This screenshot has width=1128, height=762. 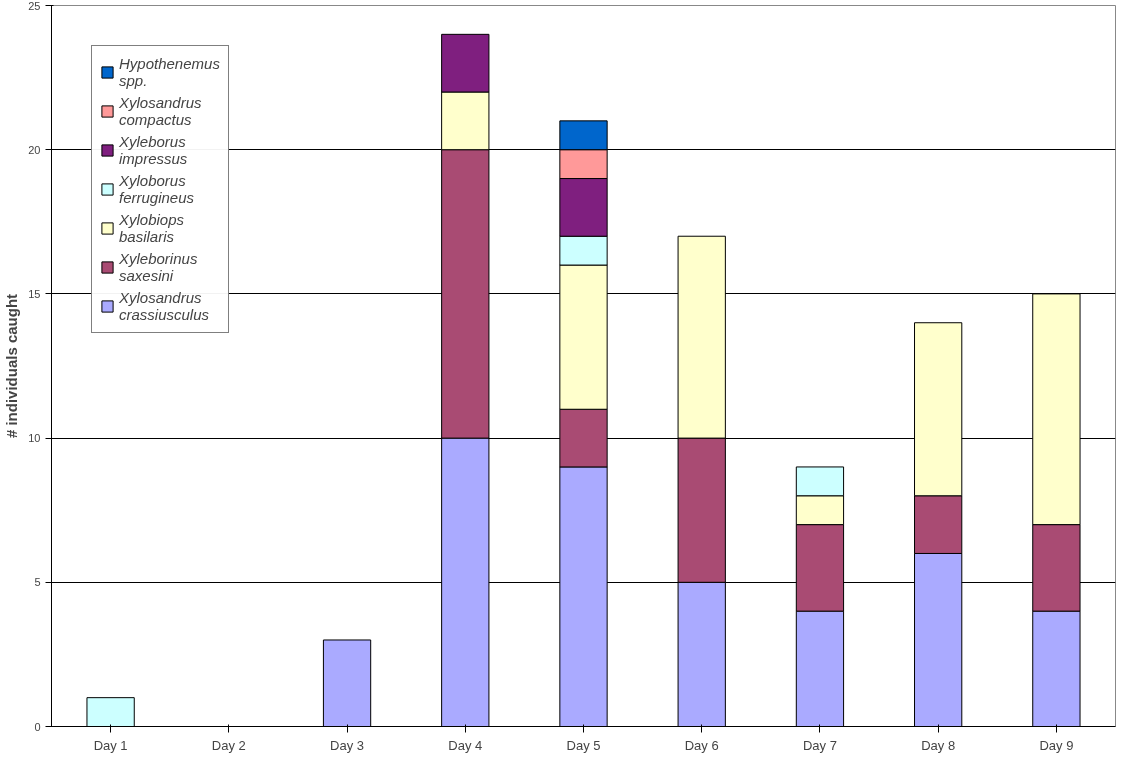 I want to click on legend-label: Xylosandrus crassiusculus, so click(x=164, y=306).